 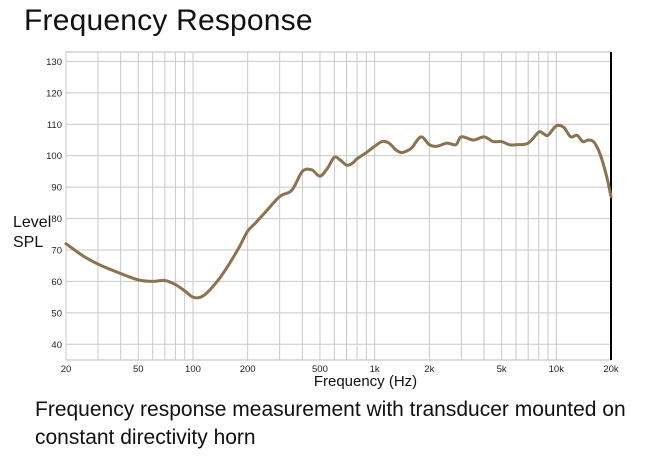 I want to click on y-tick-label: 70, so click(x=56, y=251).